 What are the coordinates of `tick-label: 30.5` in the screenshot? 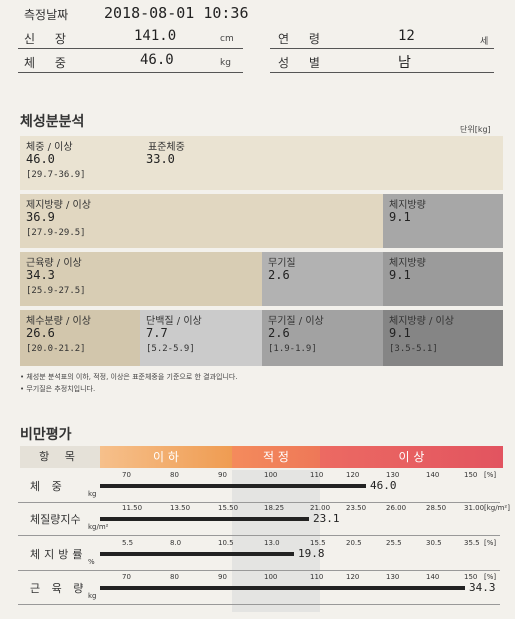 It's located at (434, 543).